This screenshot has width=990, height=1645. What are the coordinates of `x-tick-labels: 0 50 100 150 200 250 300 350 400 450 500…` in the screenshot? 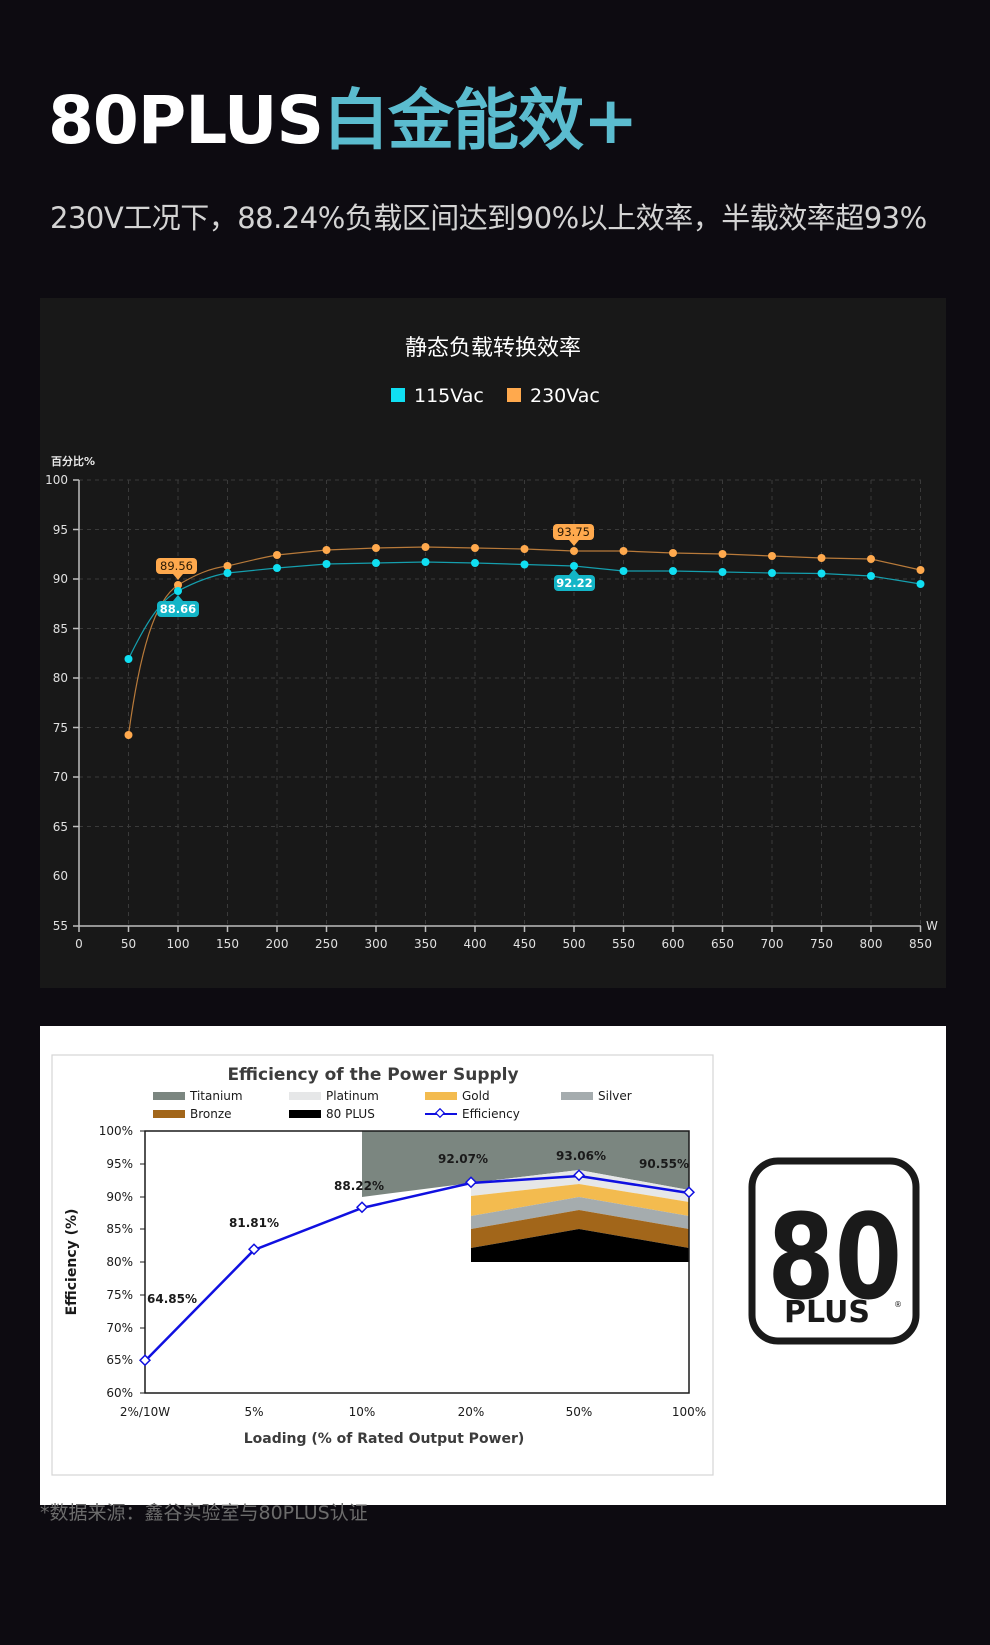 It's located at (503, 944).